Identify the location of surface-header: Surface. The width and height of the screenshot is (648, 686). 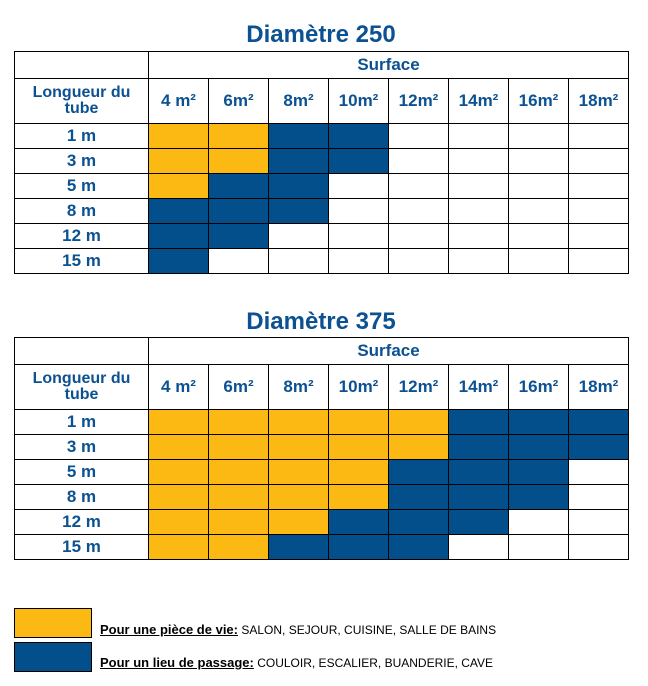
(388, 65).